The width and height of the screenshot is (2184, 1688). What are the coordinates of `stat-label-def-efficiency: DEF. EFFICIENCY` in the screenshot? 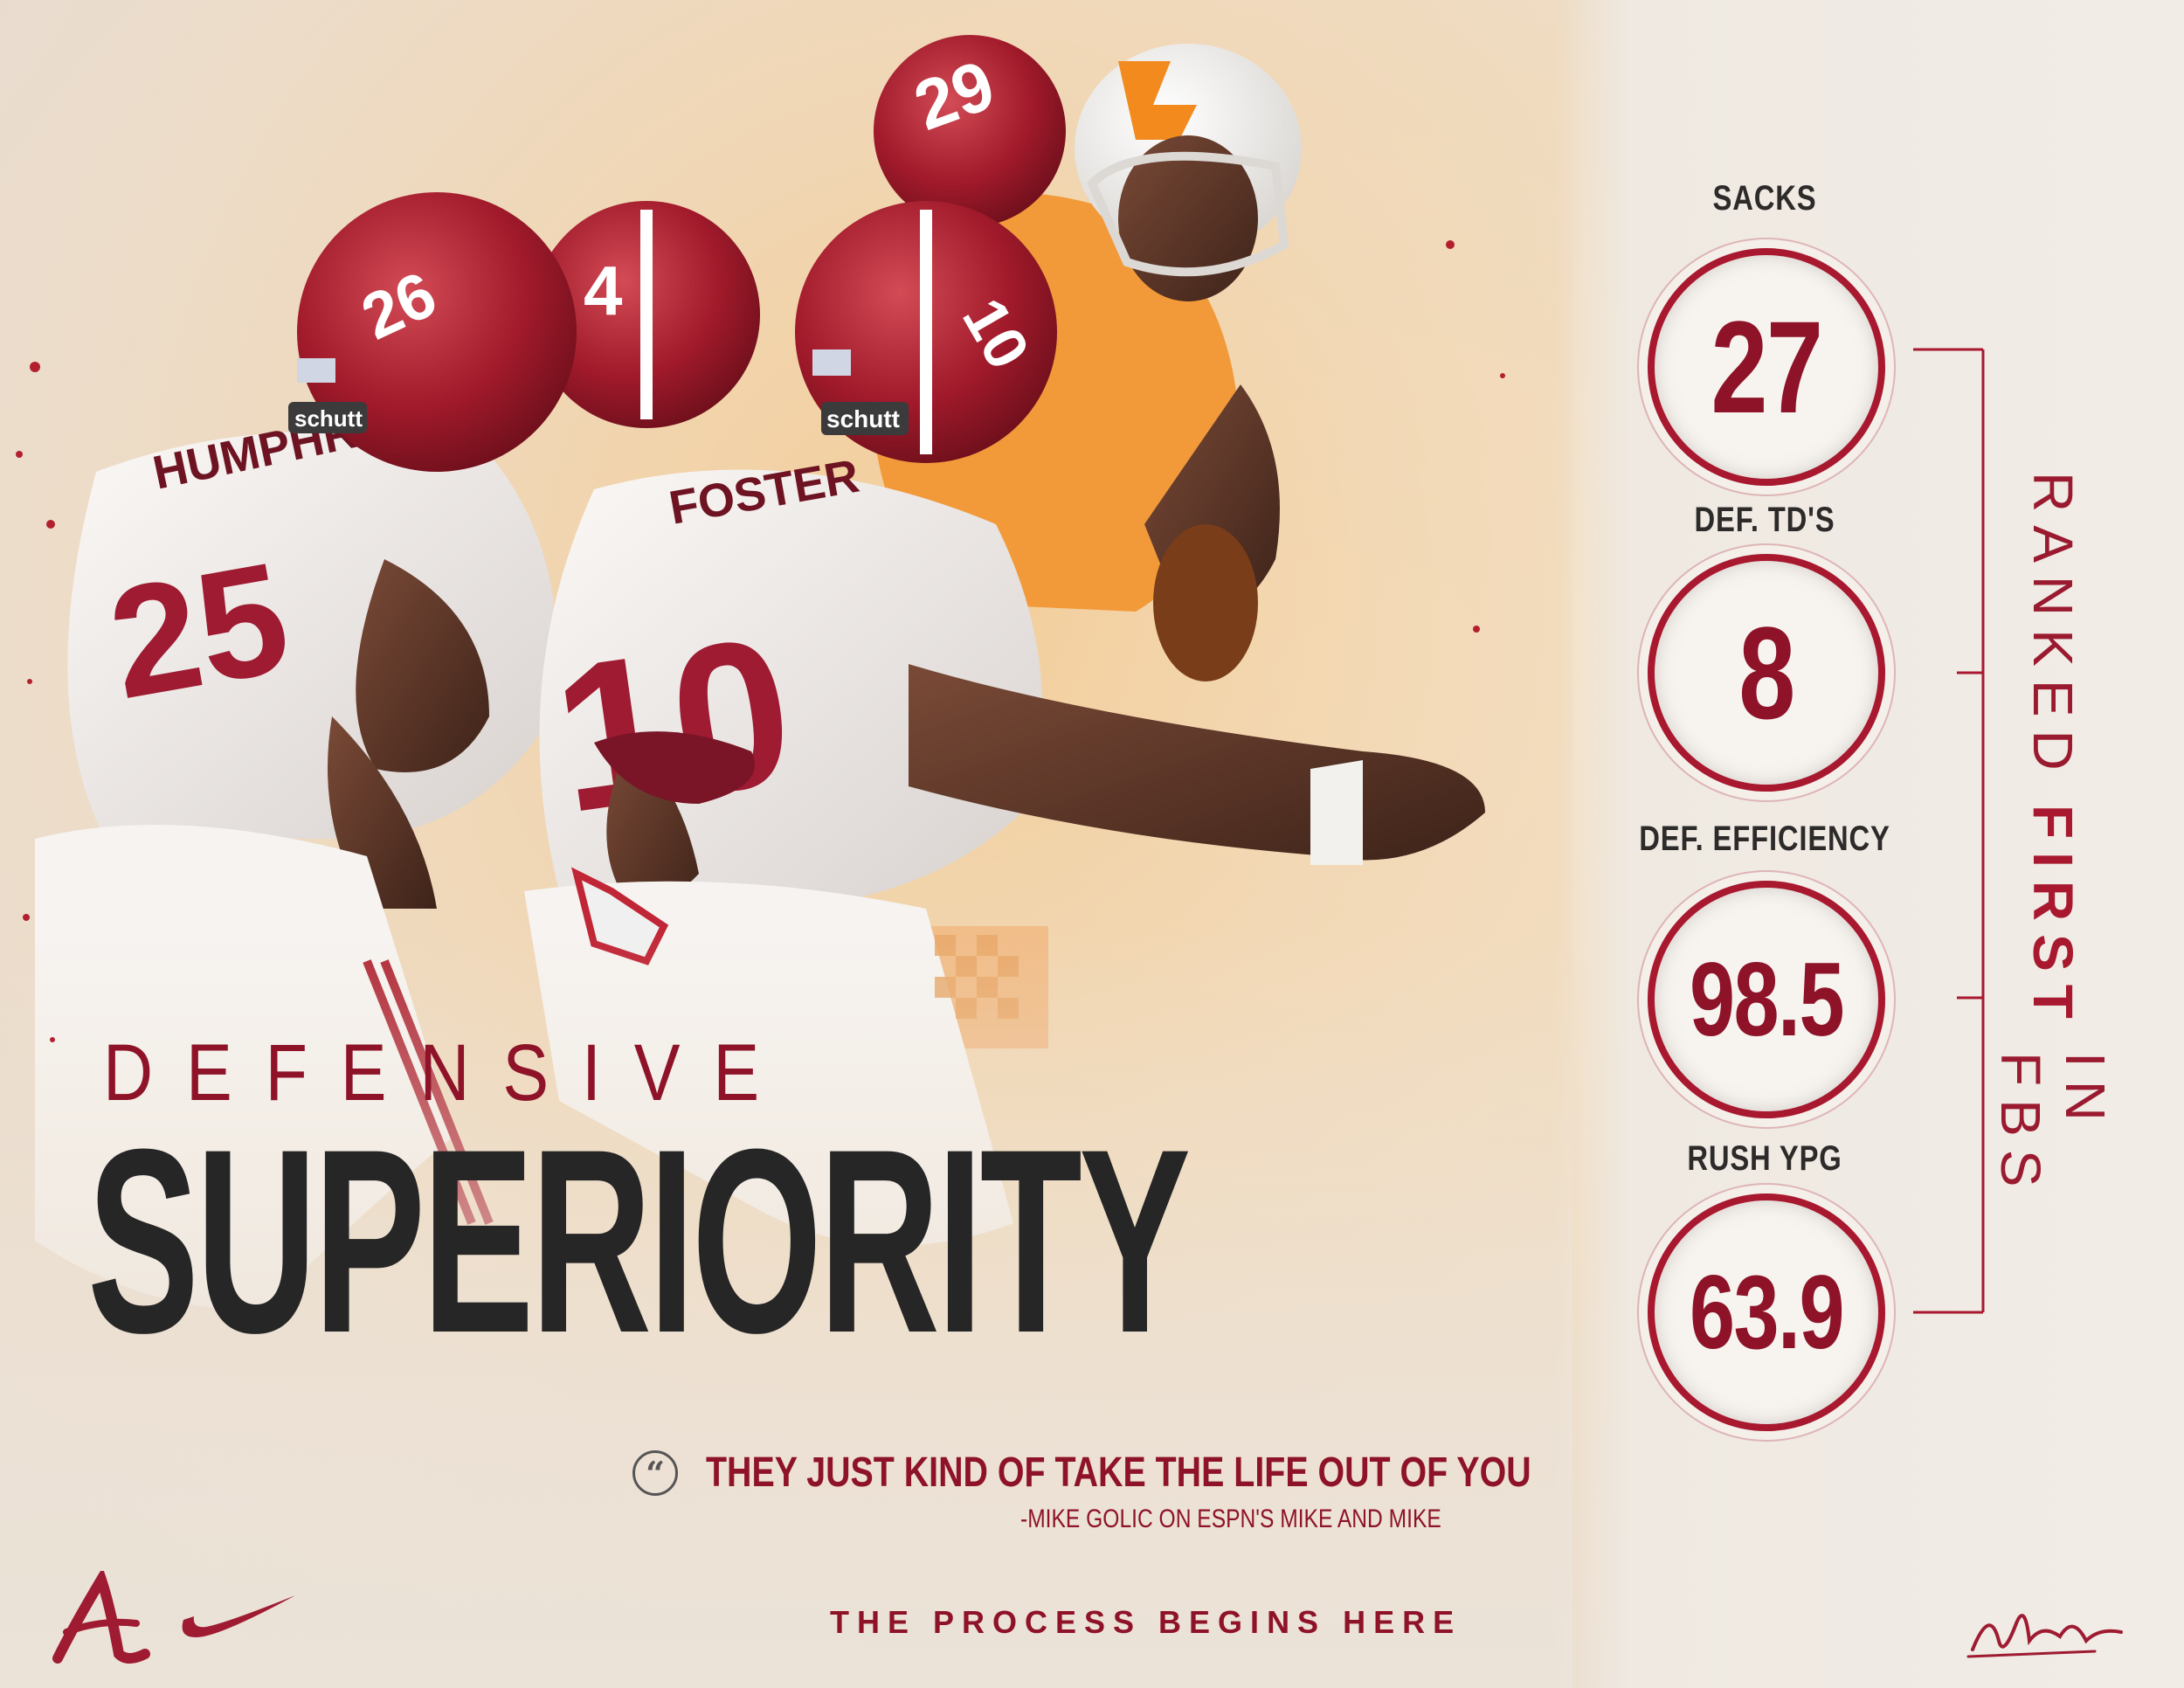 It's located at (1764, 839).